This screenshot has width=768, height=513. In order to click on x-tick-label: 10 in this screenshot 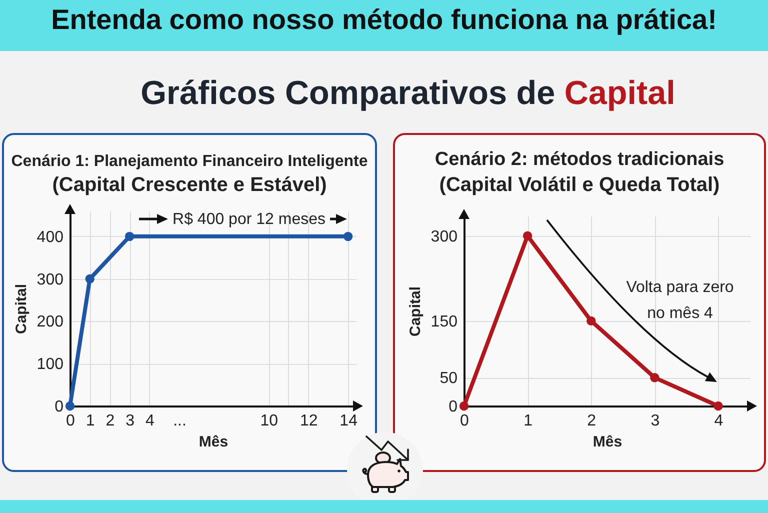, I will do `click(269, 421)`.